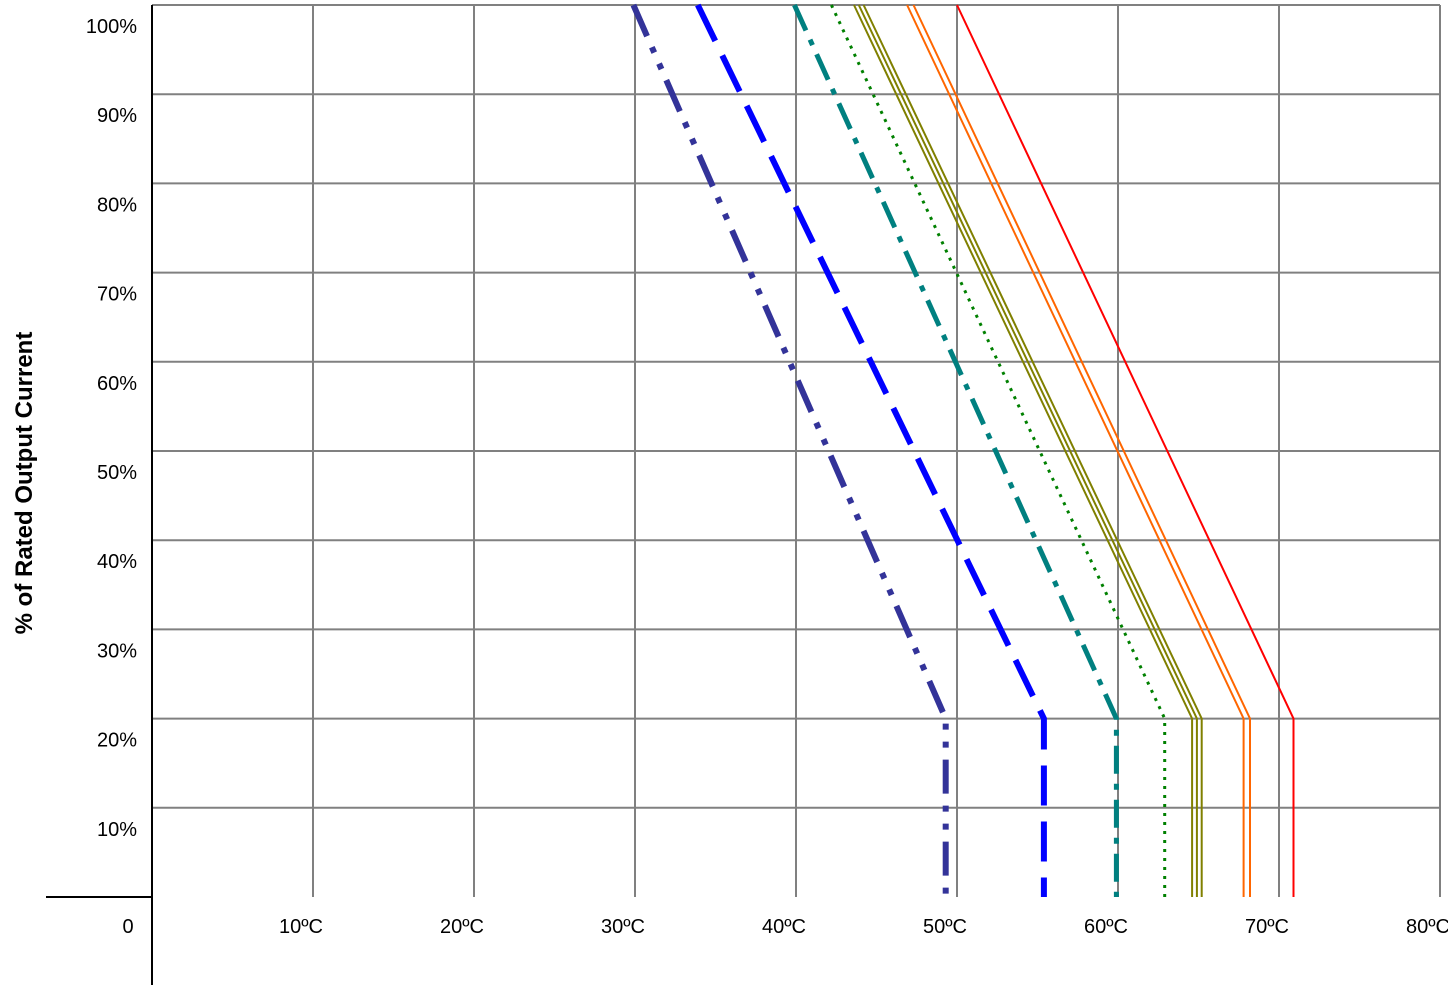 This screenshot has width=1448, height=985. I want to click on y-tick-label: 90%, so click(117, 116).